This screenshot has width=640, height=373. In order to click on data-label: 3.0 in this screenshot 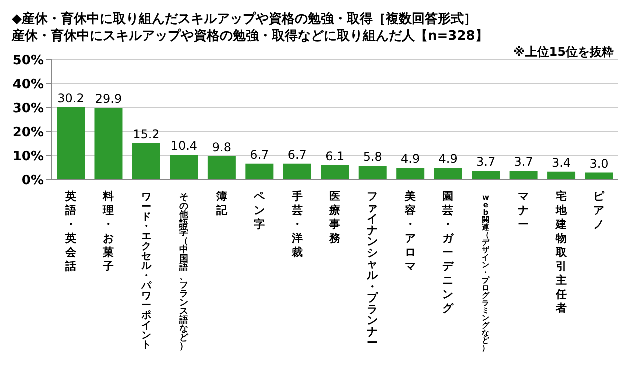, I will do `click(599, 163)`.